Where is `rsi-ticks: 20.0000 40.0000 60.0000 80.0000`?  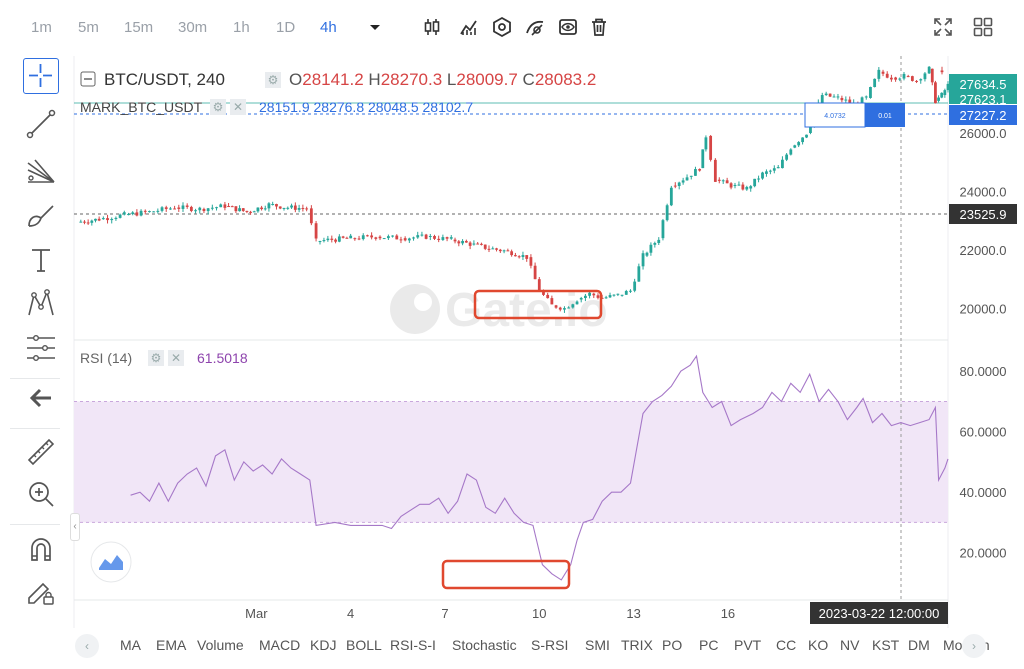
rsi-ticks: 20.0000 40.0000 60.0000 80.0000 is located at coordinates (983, 462).